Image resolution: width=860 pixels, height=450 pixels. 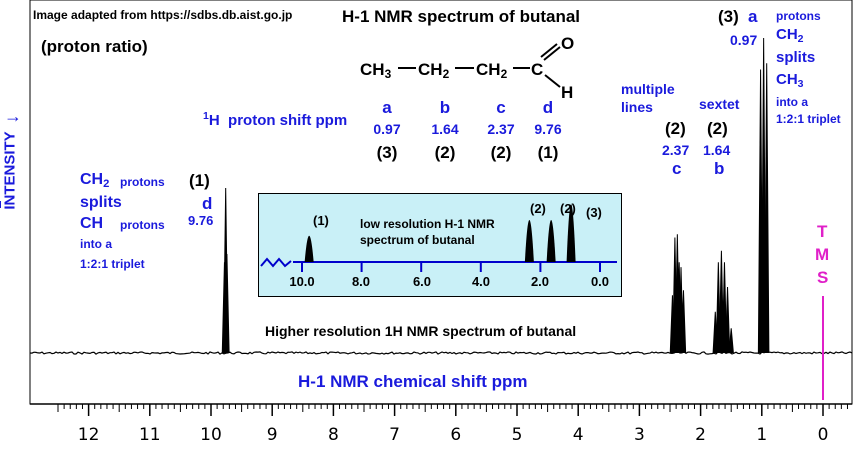 I want to click on ald-triplet: 1:2:1 triplet, so click(x=112, y=264).